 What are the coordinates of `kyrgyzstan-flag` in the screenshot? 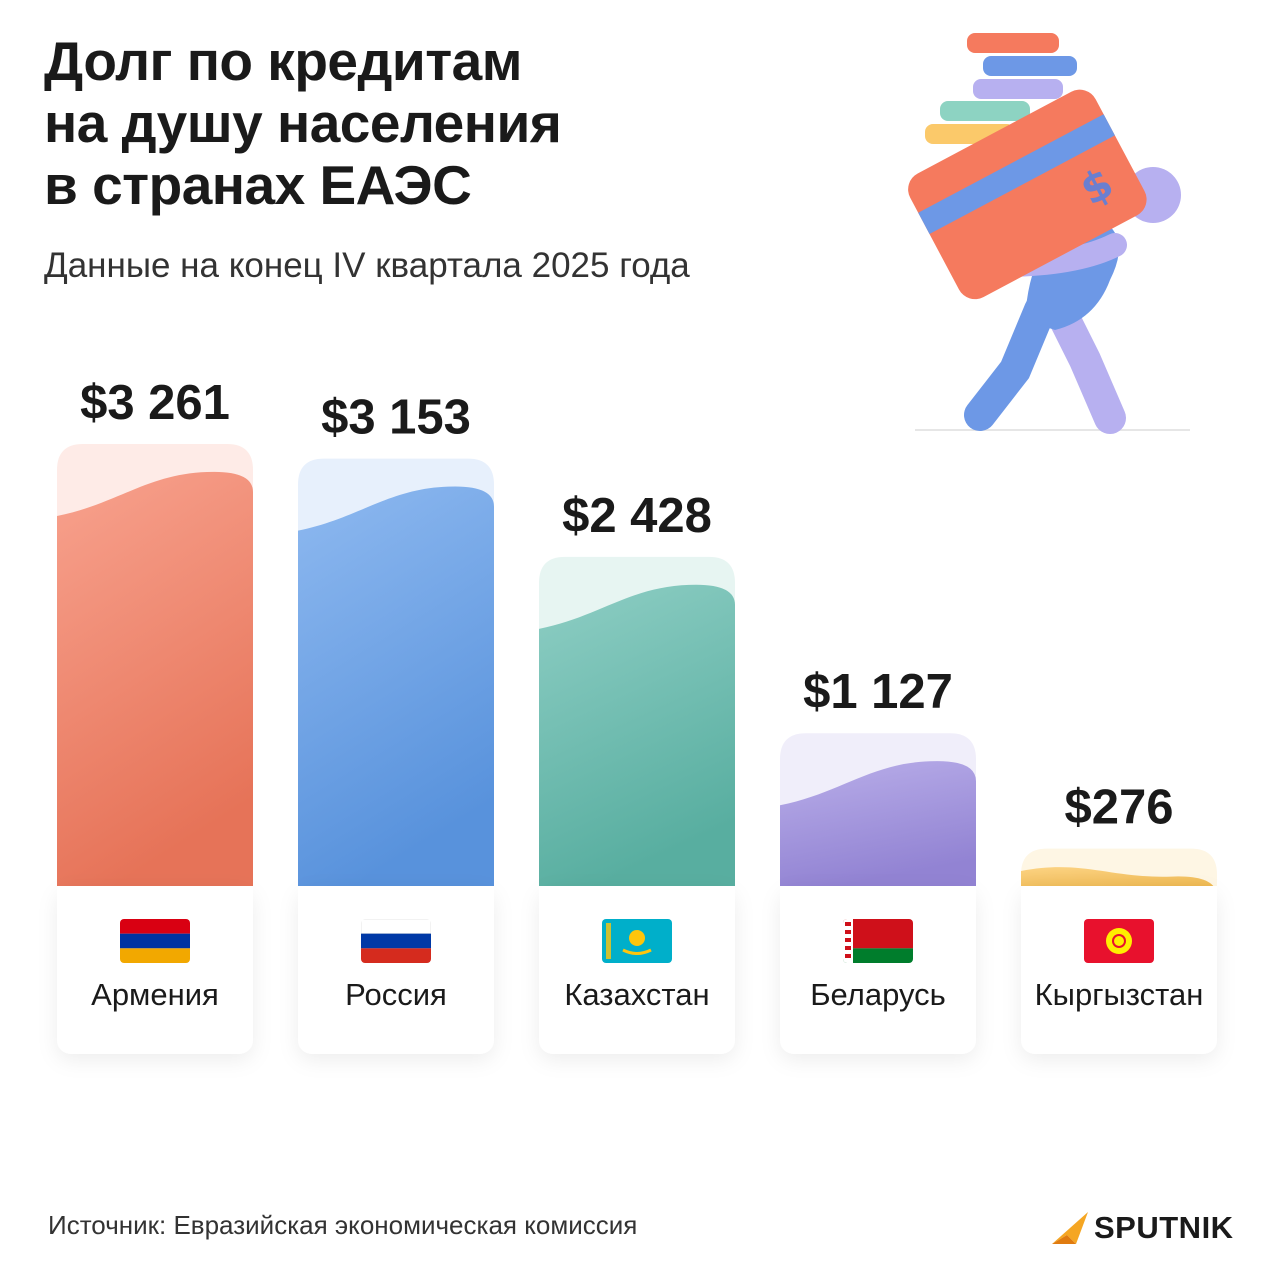 It's located at (1119, 941).